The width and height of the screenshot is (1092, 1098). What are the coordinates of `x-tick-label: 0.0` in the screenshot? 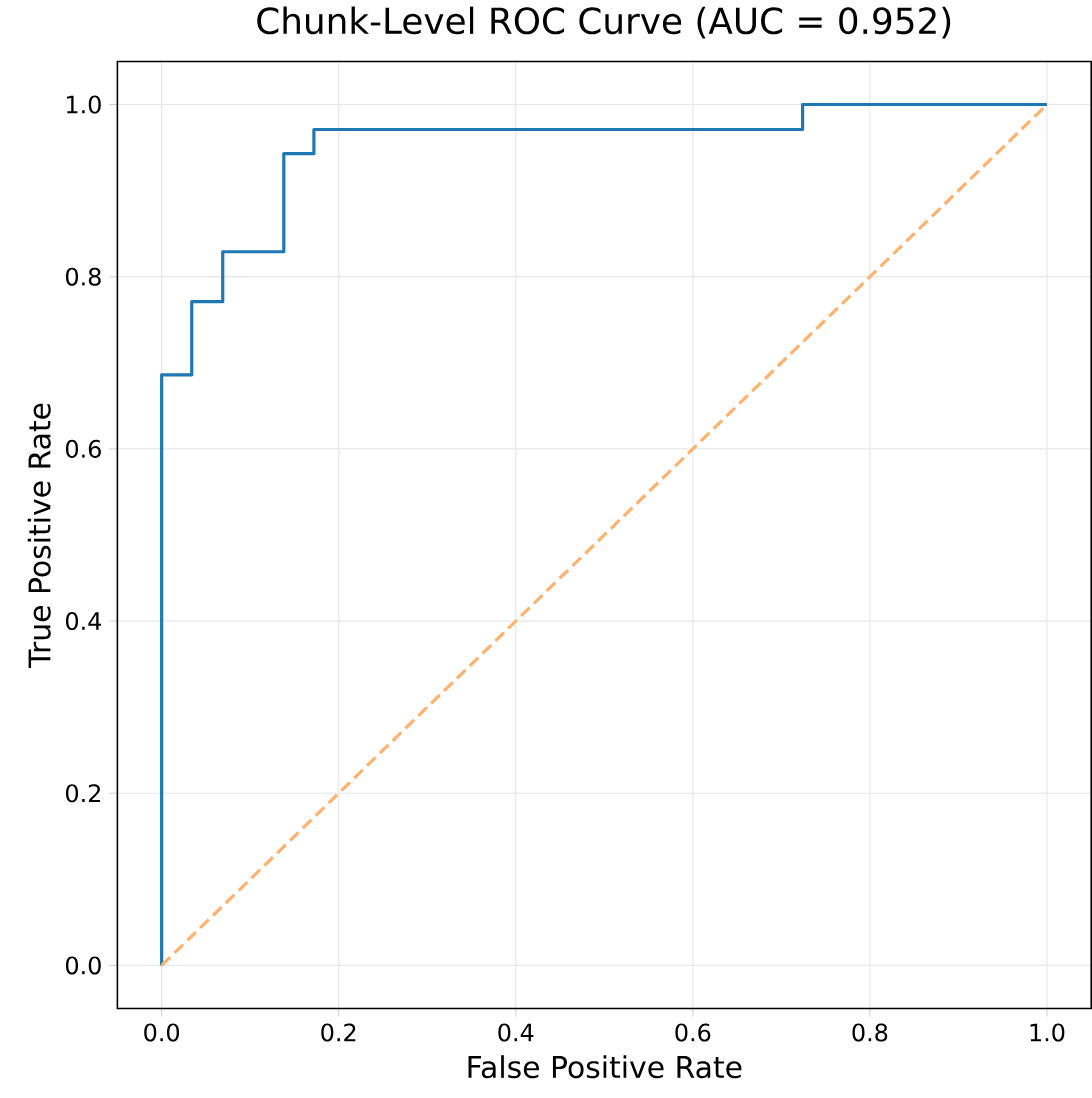 It's located at (161, 1032).